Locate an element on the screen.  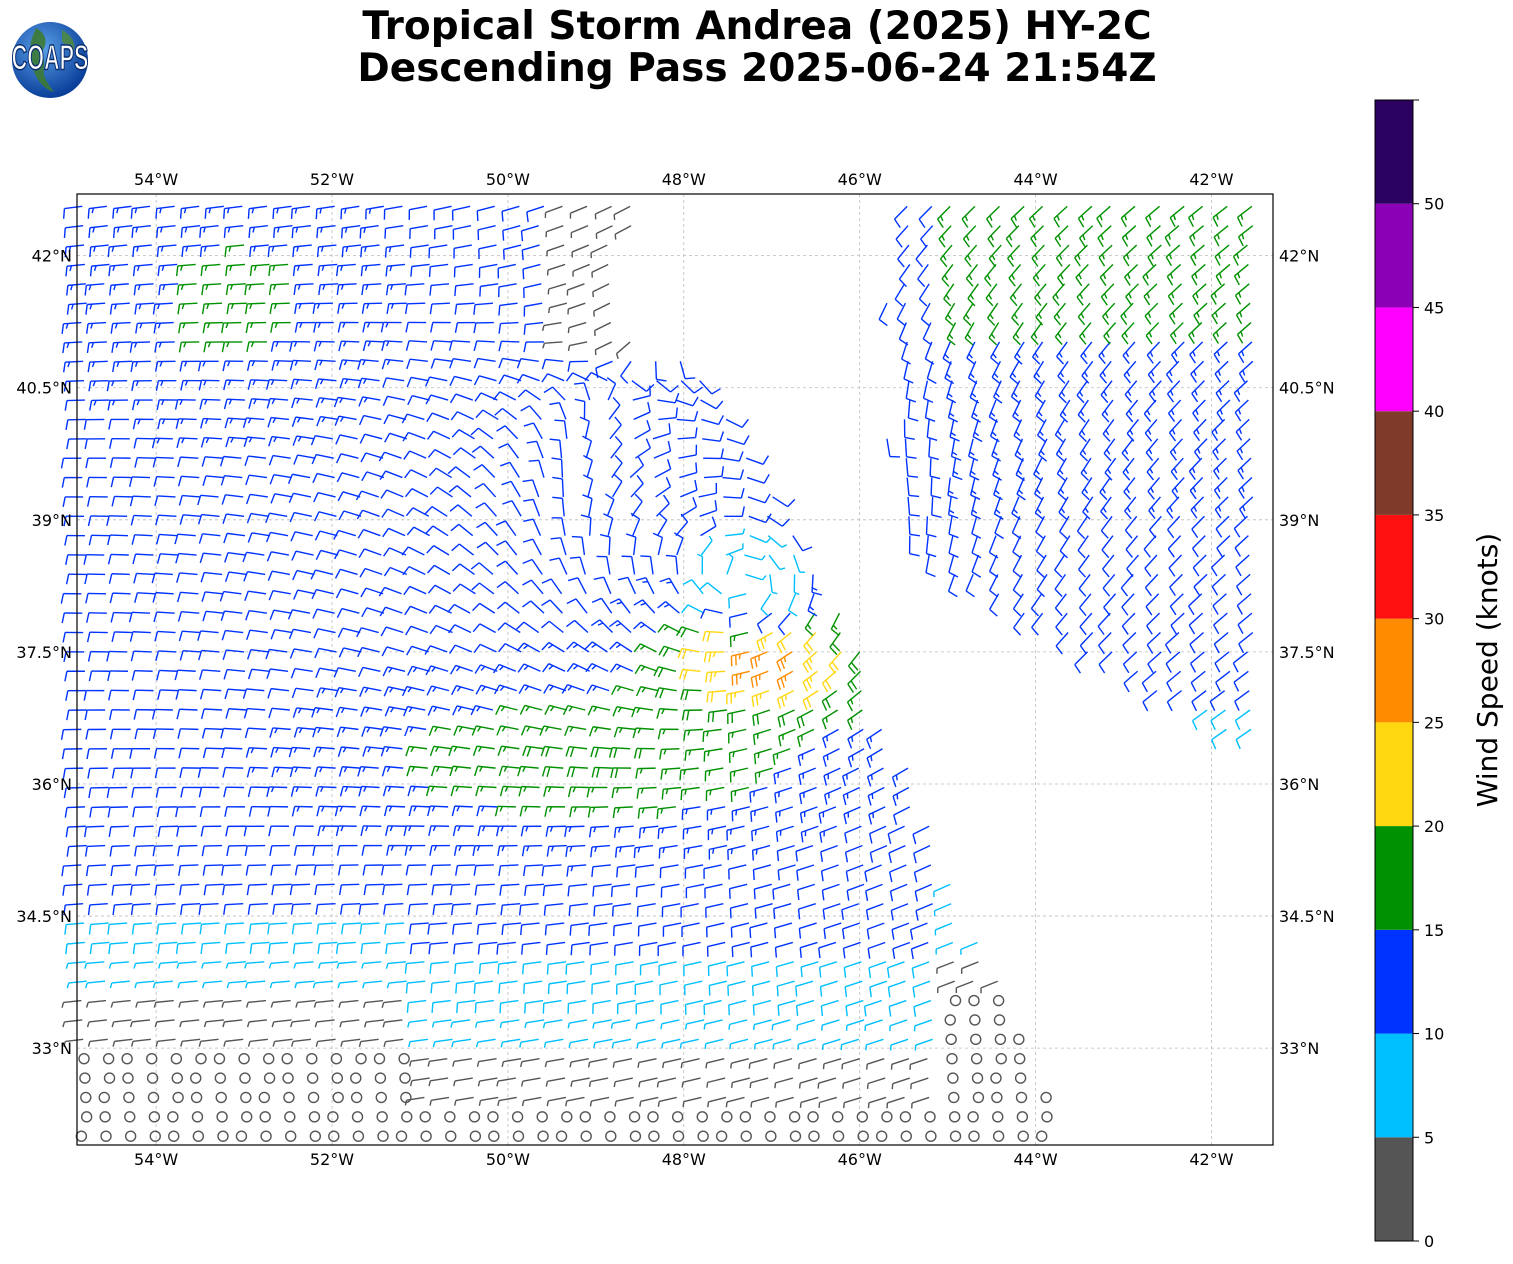
lon-label-bottom: 42°W is located at coordinates (1211, 1159).